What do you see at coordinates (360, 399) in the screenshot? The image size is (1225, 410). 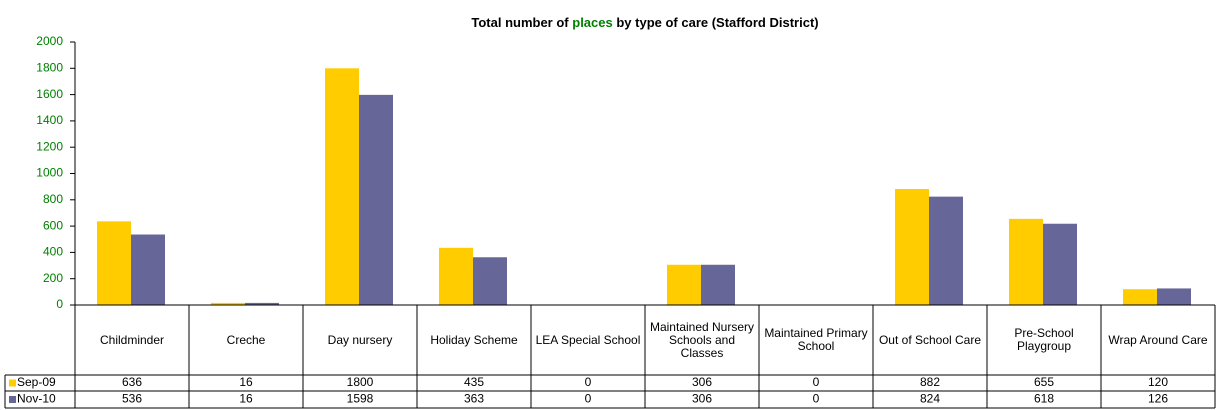 I see `table-value: 1598` at bounding box center [360, 399].